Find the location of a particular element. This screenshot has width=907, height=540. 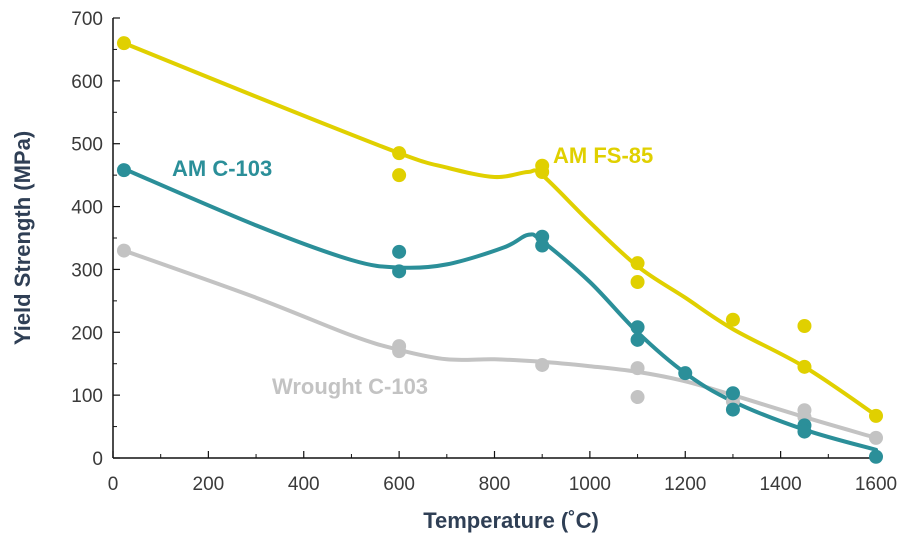

wrought-c-103-label: Wrought C-103 is located at coordinates (350, 386).